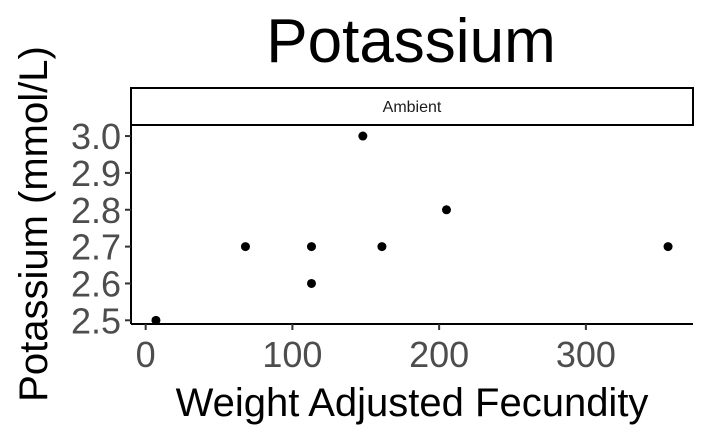  Describe the element at coordinates (96, 283) in the screenshot. I see `y-tick-label: 2.6` at that location.